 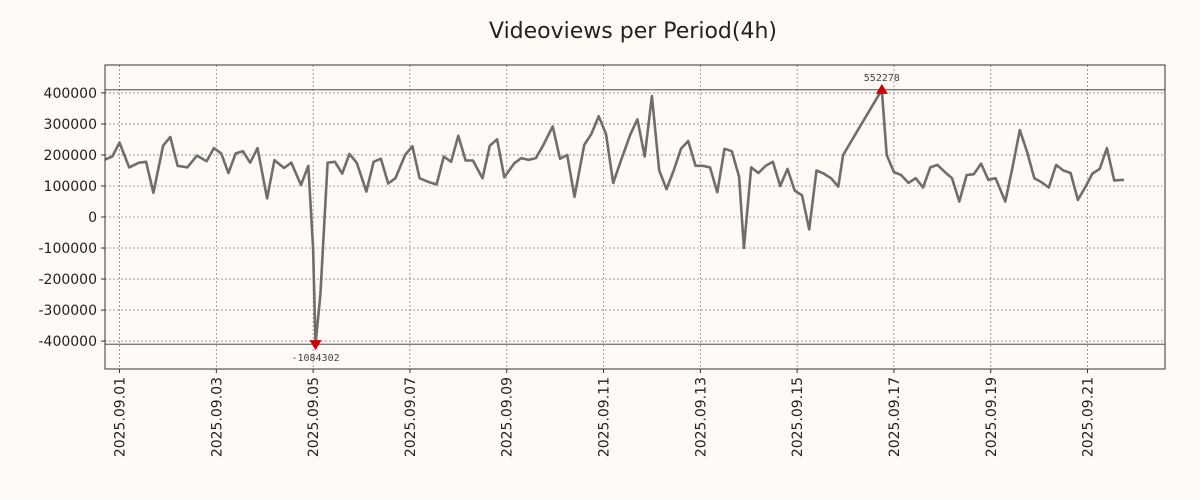 What do you see at coordinates (217, 417) in the screenshot?
I see `x-tick-label: 2025.09.03` at bounding box center [217, 417].